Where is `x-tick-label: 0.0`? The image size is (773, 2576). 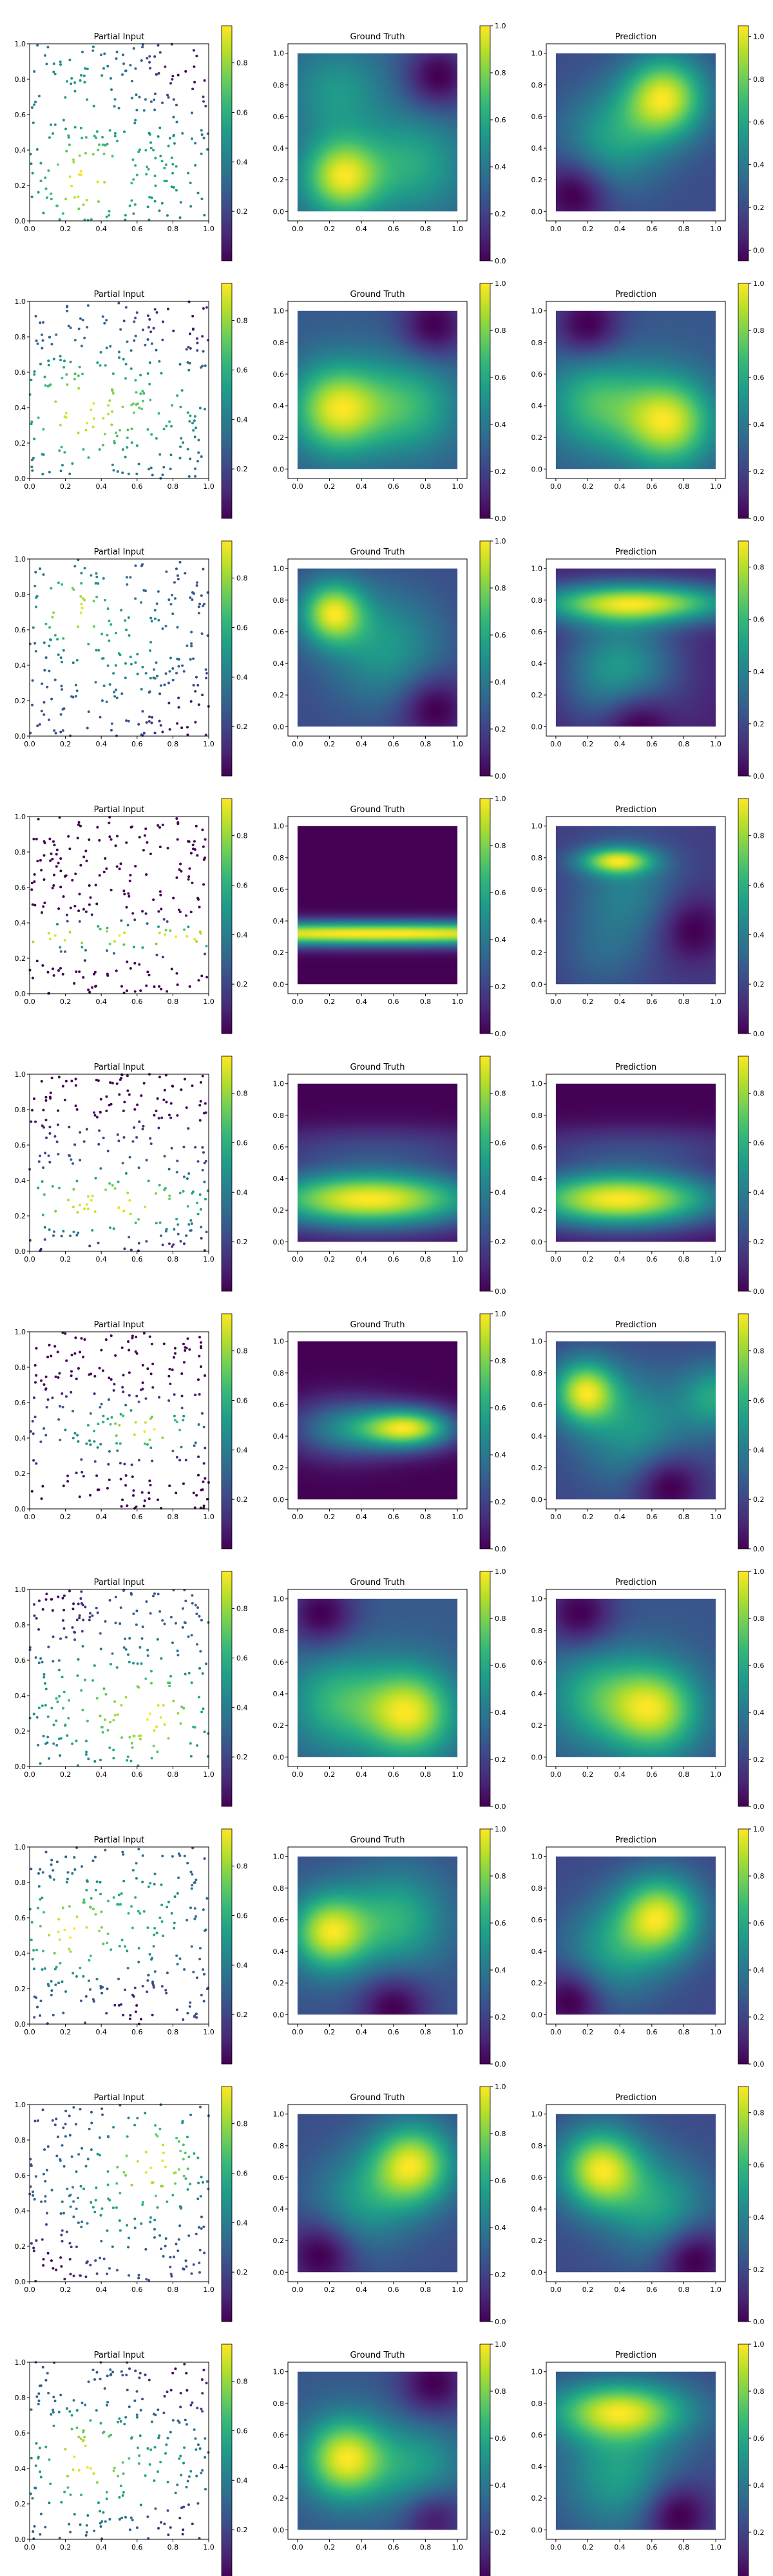
x-tick-label: 0.0 is located at coordinates (29, 1517).